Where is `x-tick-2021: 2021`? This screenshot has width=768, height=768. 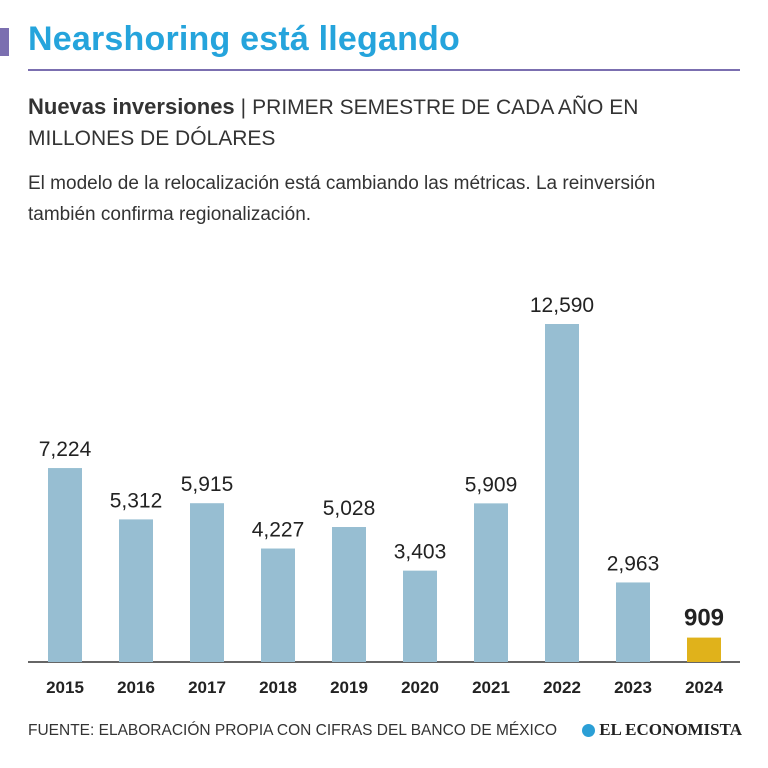 x-tick-2021: 2021 is located at coordinates (491, 687).